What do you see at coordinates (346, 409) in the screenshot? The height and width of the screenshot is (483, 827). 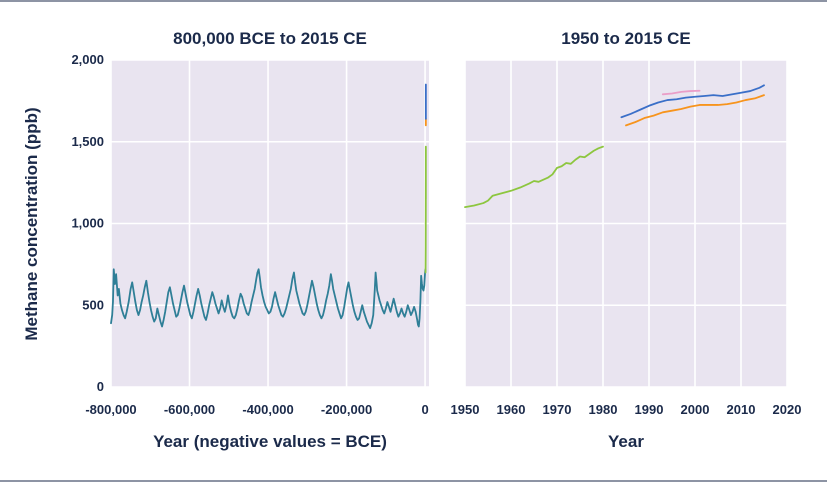 I see `x-tick-label: -200,000` at bounding box center [346, 409].